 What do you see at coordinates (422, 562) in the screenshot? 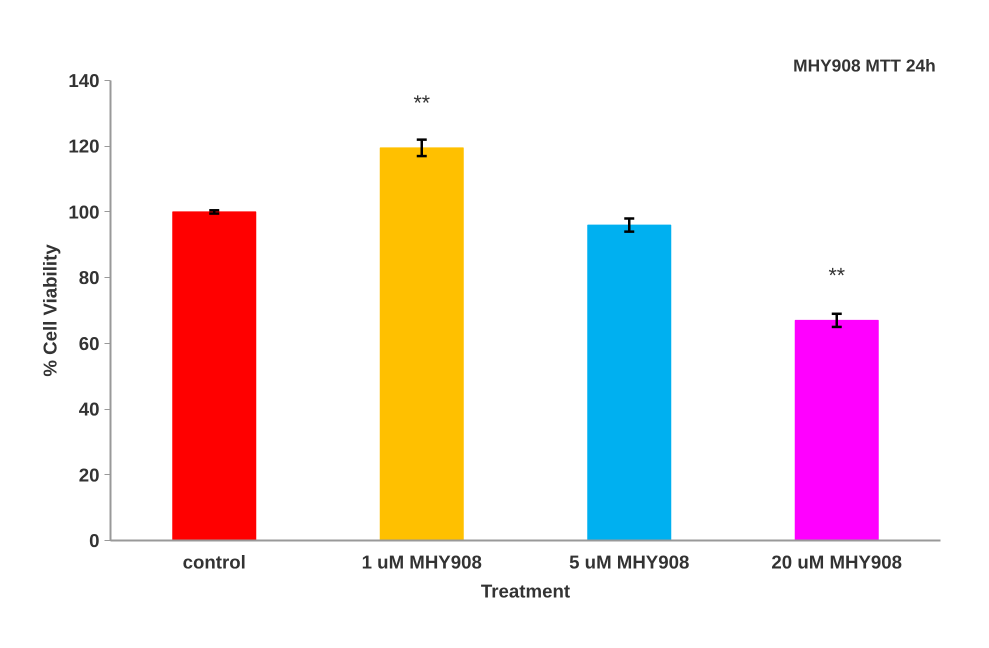
I see `x-tick-label: 1 uM MHY908` at bounding box center [422, 562].